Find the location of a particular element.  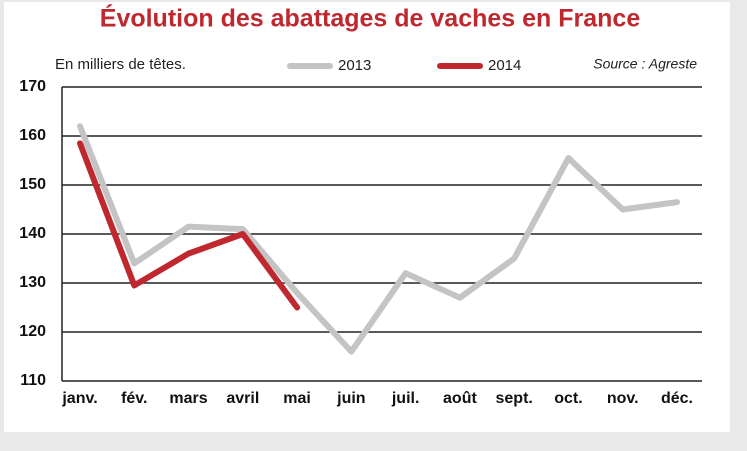

x-tick-label: mai is located at coordinates (297, 398).